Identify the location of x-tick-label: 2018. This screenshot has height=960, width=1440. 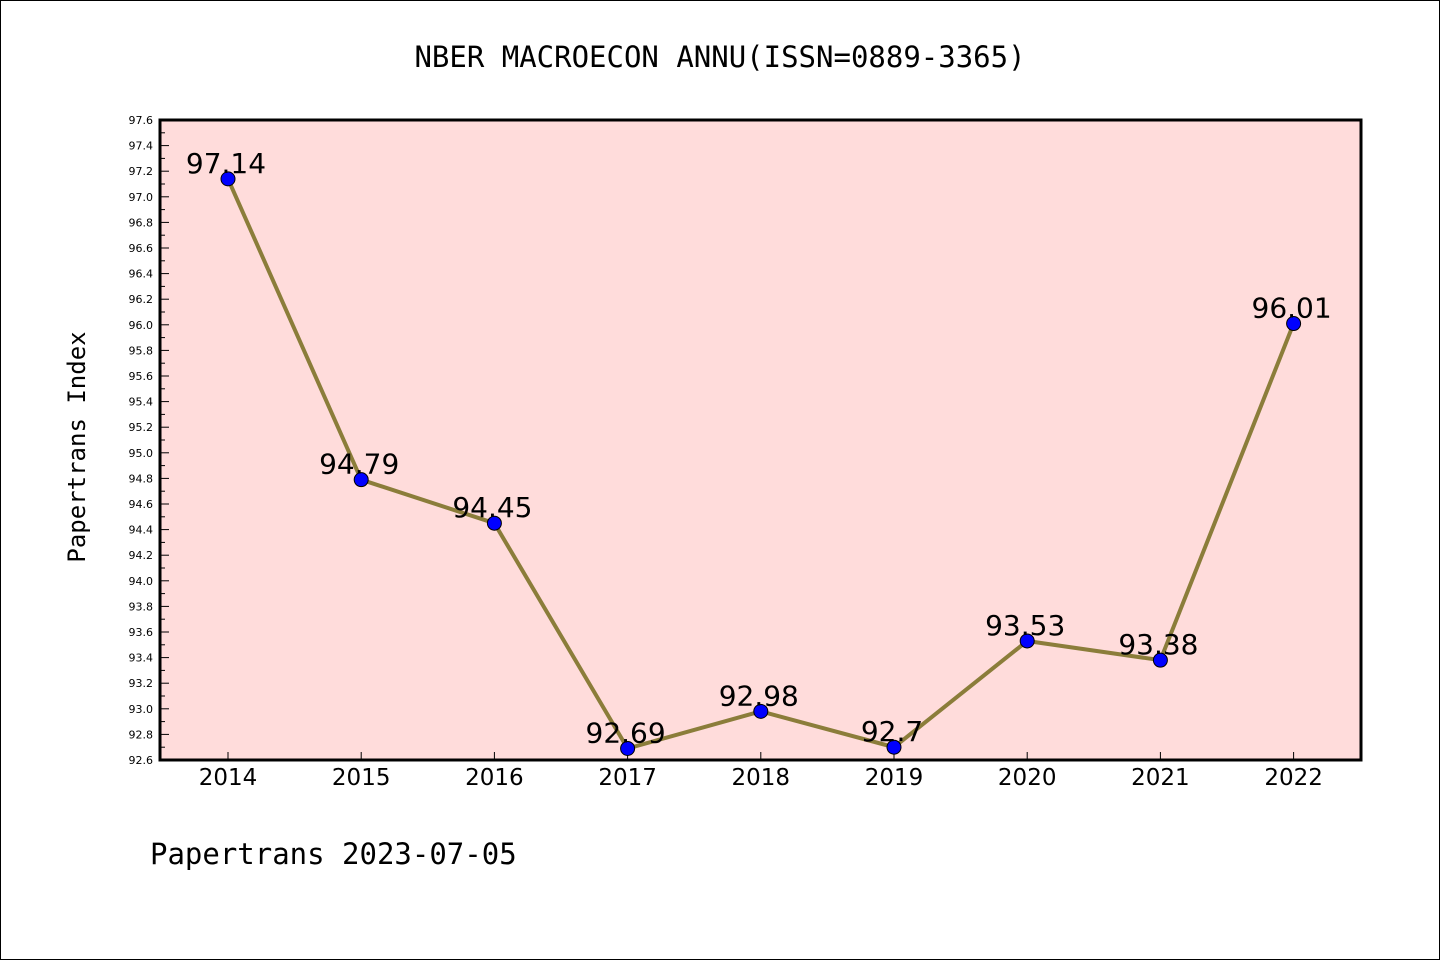
(761, 778).